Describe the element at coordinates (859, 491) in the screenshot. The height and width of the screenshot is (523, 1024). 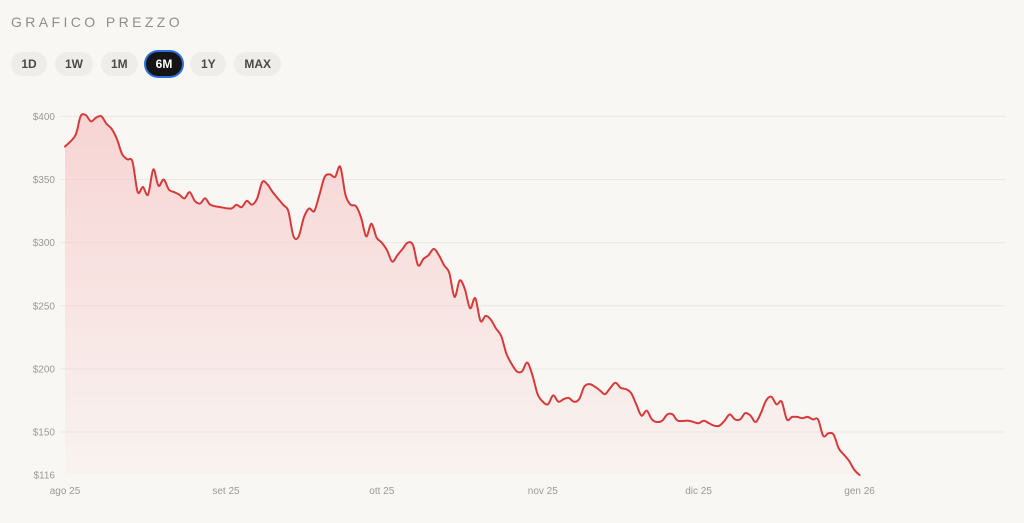
I see `x-tick-label: gen 26` at that location.